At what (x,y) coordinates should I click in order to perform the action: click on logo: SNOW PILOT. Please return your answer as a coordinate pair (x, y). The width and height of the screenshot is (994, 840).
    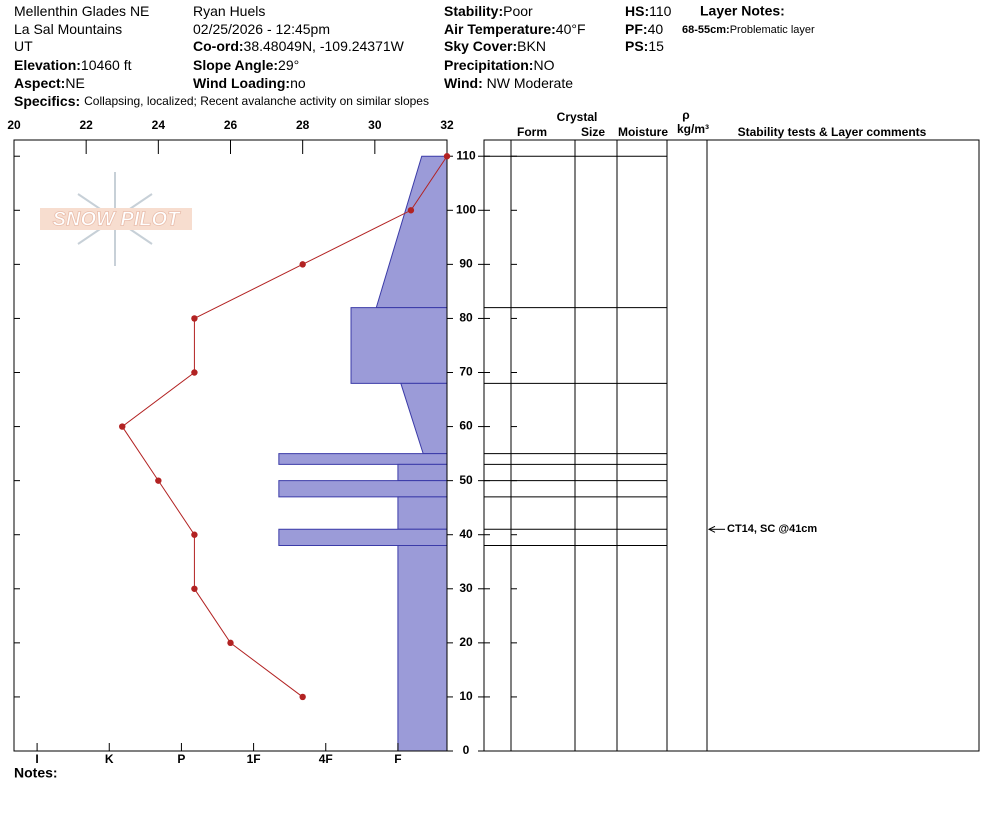
    Looking at the image, I should click on (116, 219).